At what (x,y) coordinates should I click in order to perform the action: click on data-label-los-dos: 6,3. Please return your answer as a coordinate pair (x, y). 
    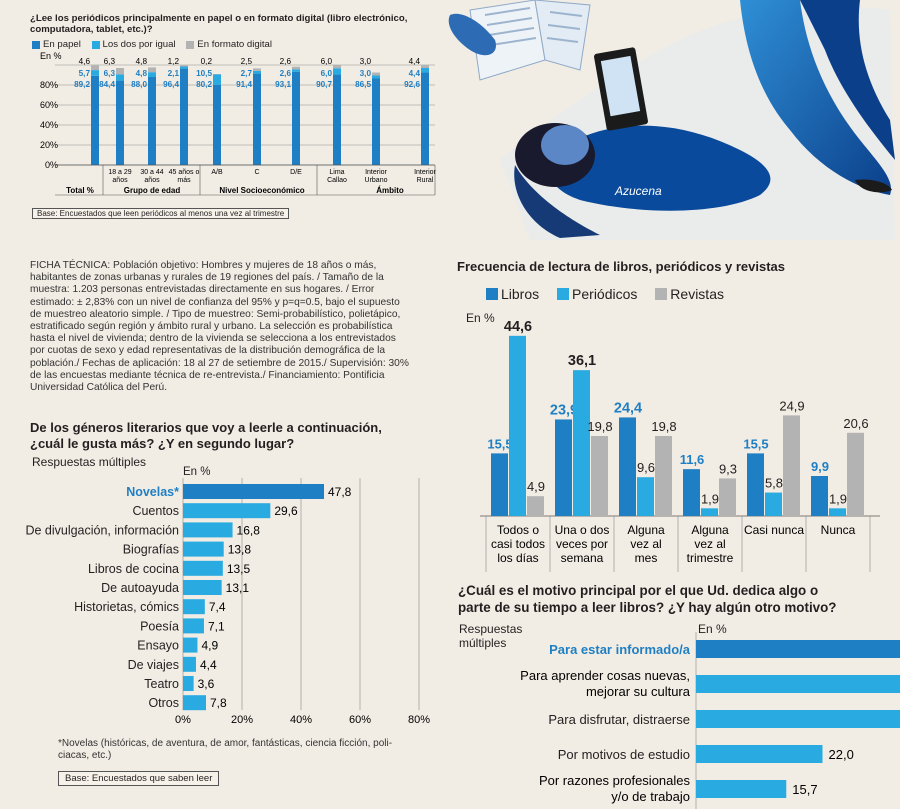
    Looking at the image, I should click on (110, 73).